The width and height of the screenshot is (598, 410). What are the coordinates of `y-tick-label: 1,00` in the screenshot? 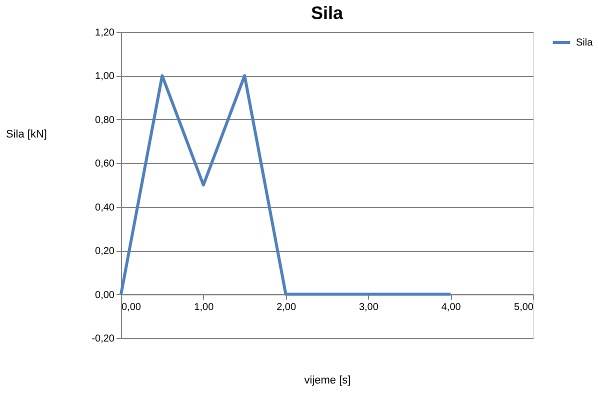 It's located at (105, 76).